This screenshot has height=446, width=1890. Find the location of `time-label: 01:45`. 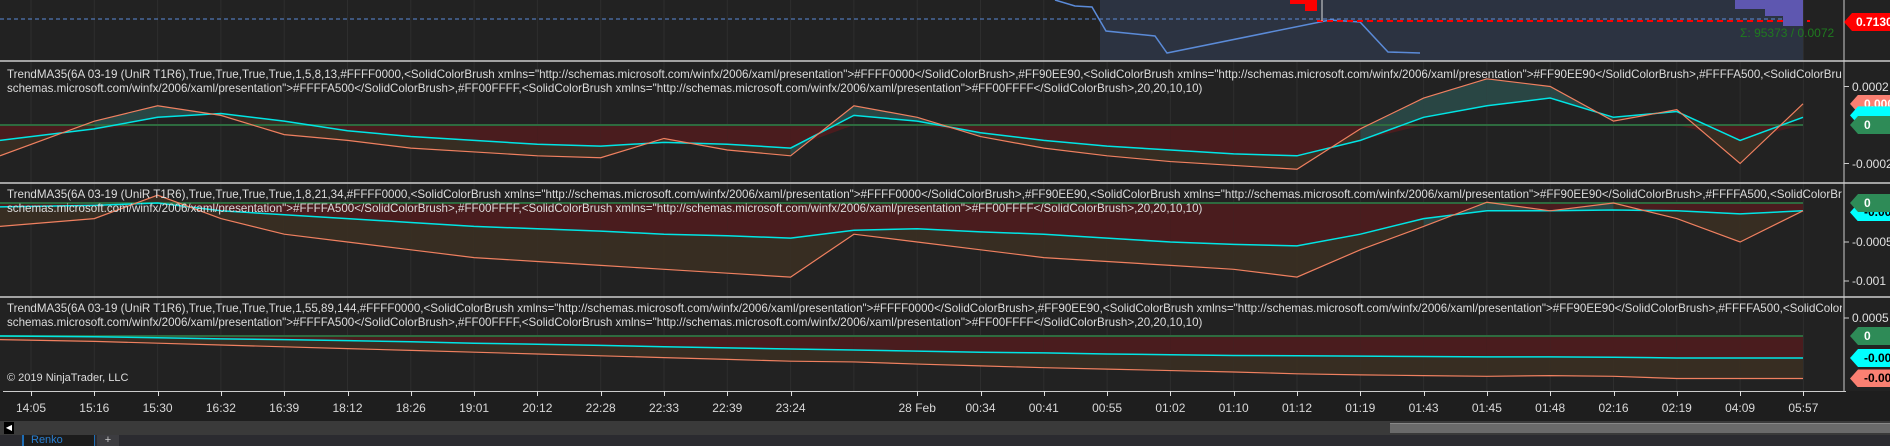

time-label: 01:45 is located at coordinates (1486, 408).